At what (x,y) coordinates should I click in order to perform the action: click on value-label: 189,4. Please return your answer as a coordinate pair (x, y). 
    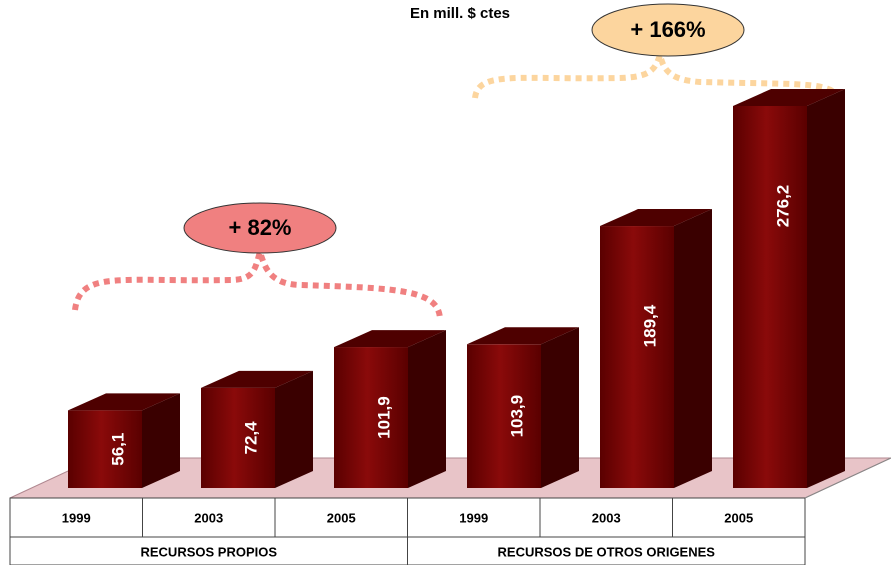
    Looking at the image, I should click on (649, 325).